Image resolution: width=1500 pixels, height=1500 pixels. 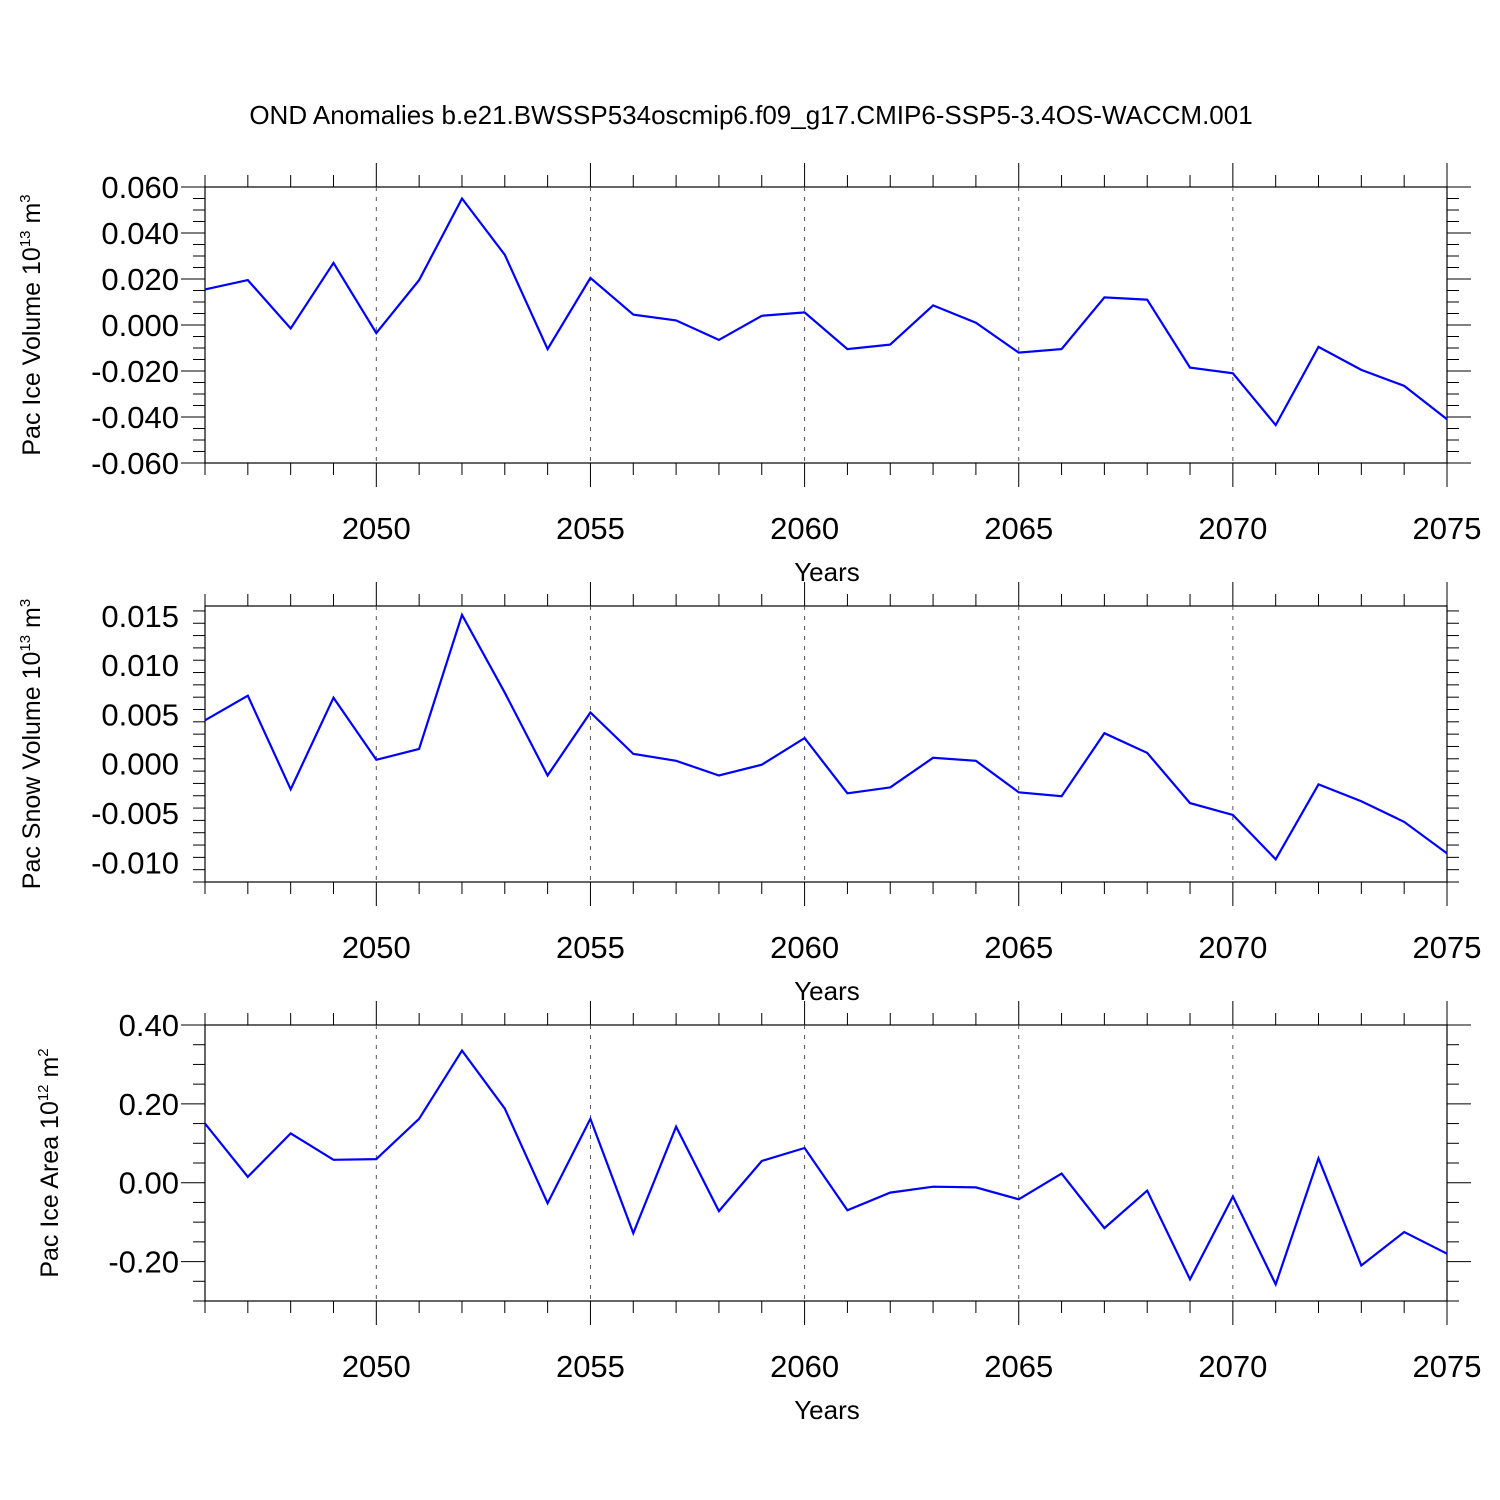 I want to click on x-tick-label-2075: 2075, so click(x=1447, y=528).